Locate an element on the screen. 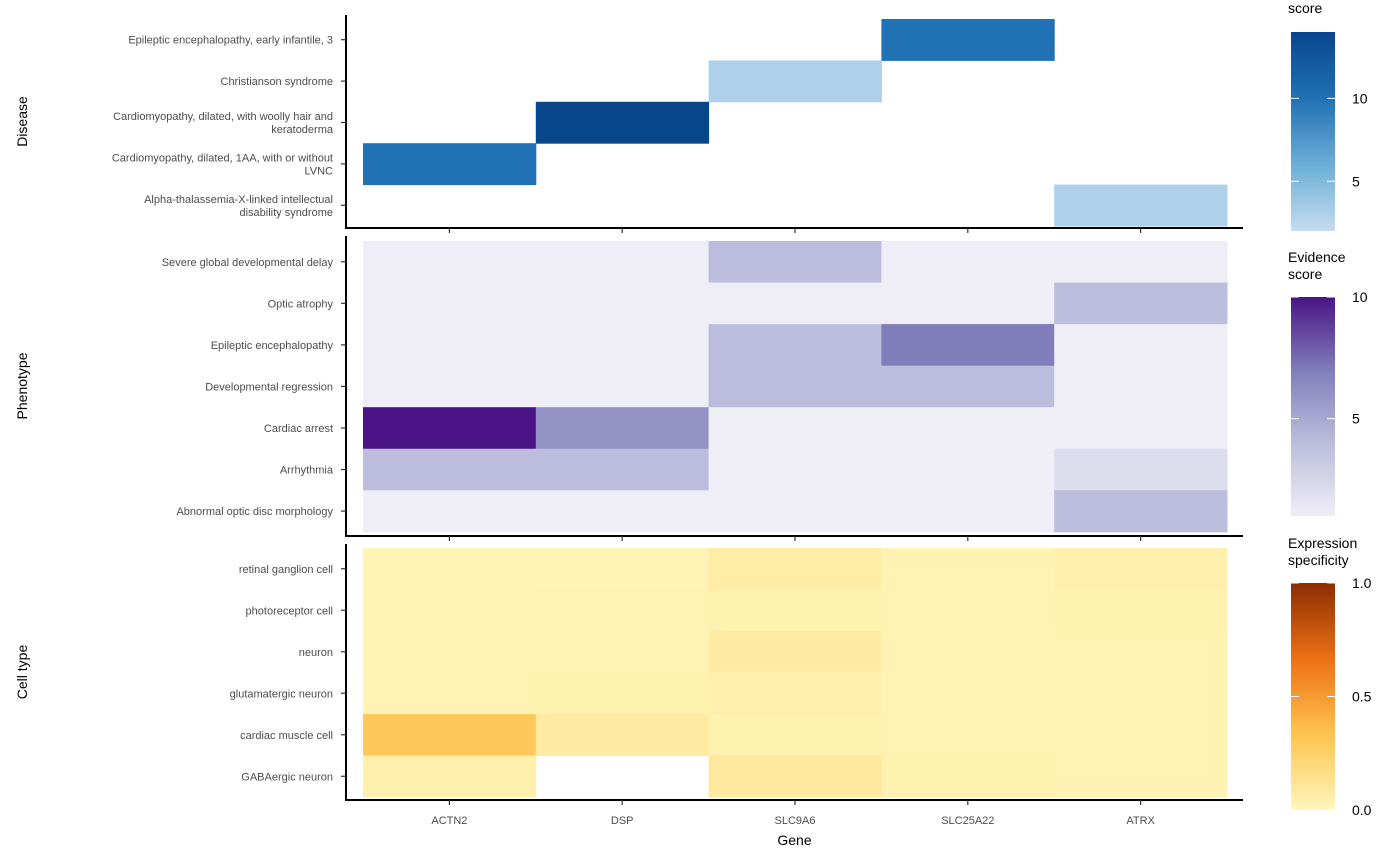 The width and height of the screenshot is (1400, 866). y-tick-label: Arrhythmia is located at coordinates (307, 471).